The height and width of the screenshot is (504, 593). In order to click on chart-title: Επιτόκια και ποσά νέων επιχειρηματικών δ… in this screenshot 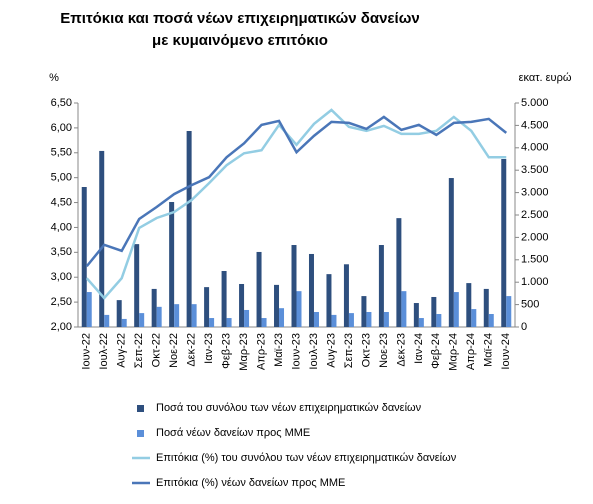, I will do `click(240, 29)`.